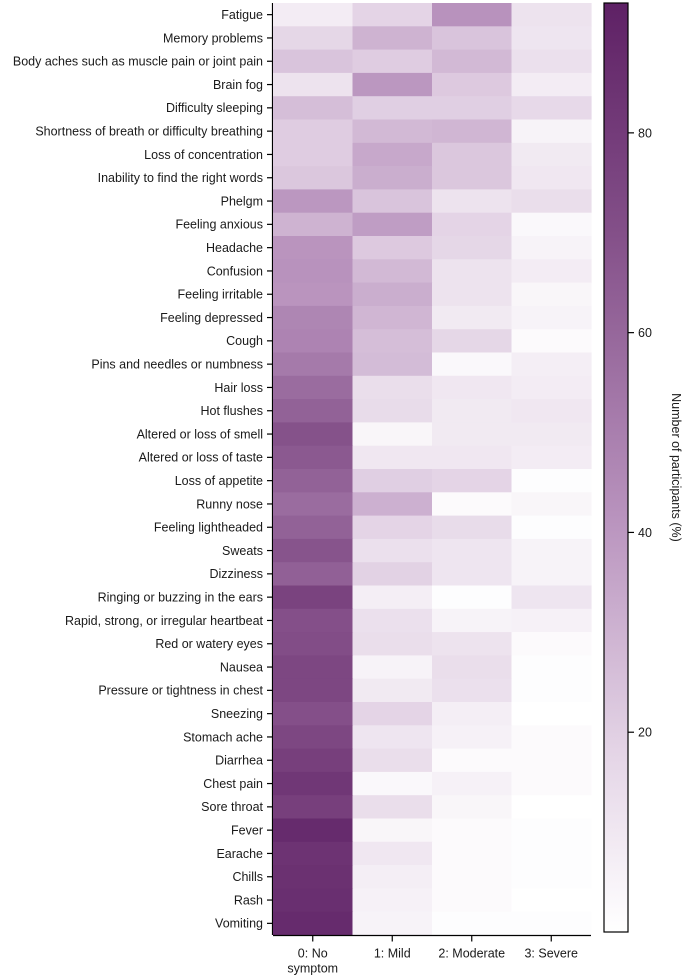 The height and width of the screenshot is (978, 685). Describe the element at coordinates (235, 271) in the screenshot. I see `y-tick-label: Confusion` at that location.